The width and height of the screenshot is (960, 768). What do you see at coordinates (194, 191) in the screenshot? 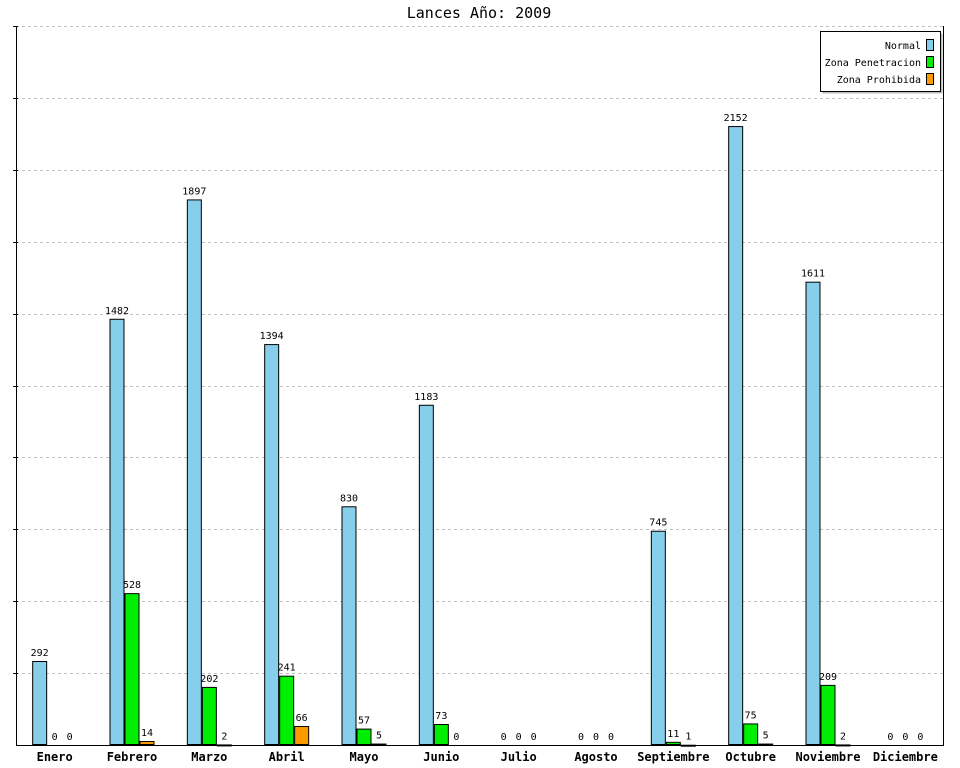
I see `data-label: 1897` at bounding box center [194, 191].